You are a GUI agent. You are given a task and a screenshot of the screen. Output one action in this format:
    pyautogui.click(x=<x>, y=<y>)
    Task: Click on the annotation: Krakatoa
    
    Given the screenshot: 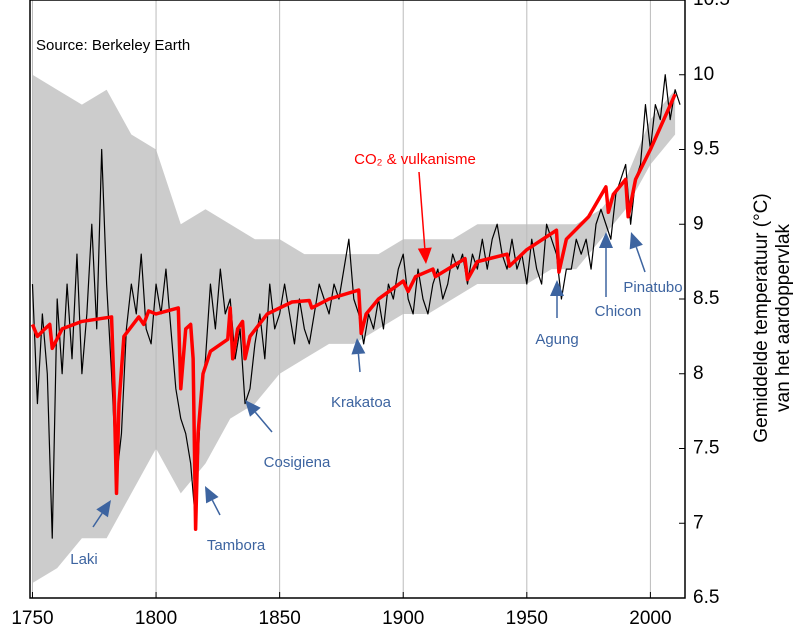 What is the action you would take?
    pyautogui.click(x=361, y=402)
    